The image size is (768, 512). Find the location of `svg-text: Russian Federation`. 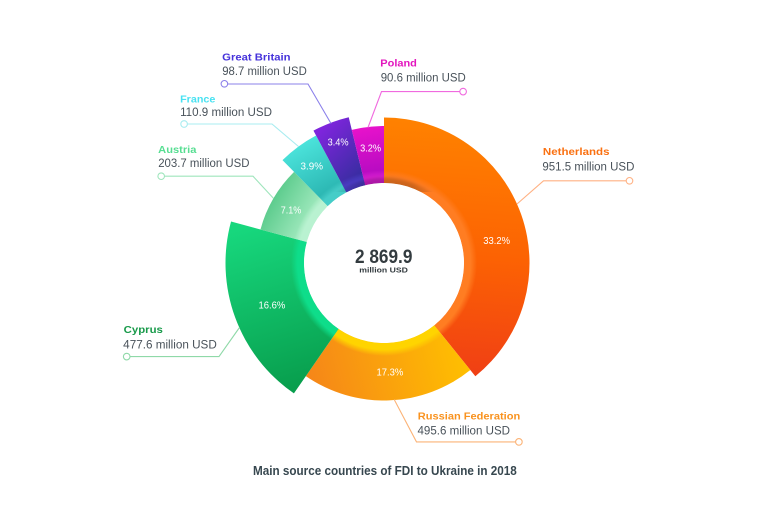

svg-text: Russian Federation is located at coordinates (469, 417).